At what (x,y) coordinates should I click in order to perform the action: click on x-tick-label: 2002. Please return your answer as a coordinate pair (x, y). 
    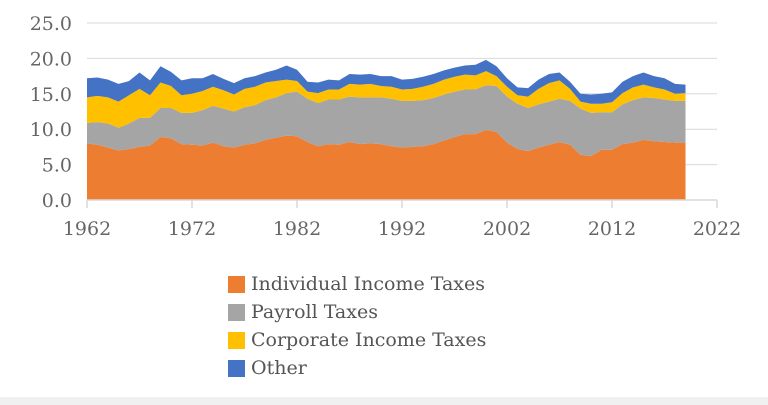
    Looking at the image, I should click on (507, 229).